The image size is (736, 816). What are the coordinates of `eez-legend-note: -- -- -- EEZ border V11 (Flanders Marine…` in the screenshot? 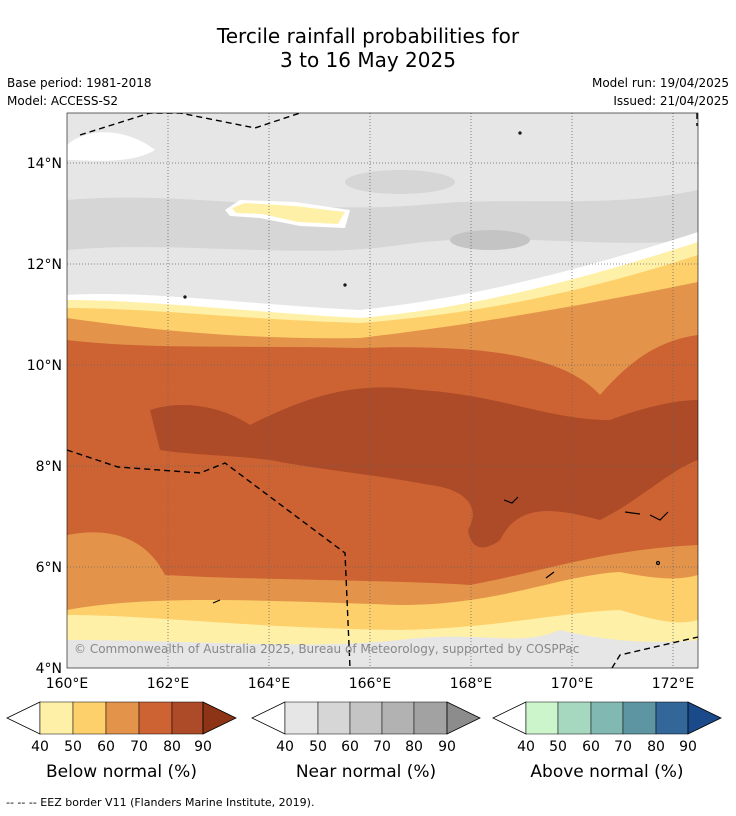 It's located at (160, 802).